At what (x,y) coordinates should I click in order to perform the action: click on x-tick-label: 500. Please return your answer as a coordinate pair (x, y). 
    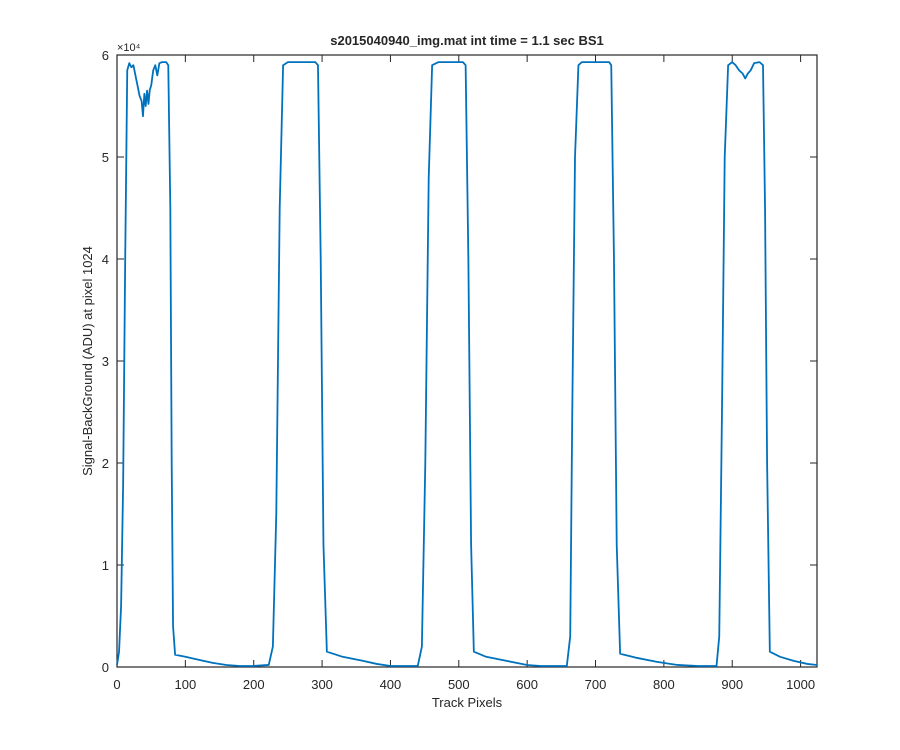
    Looking at the image, I should click on (459, 684).